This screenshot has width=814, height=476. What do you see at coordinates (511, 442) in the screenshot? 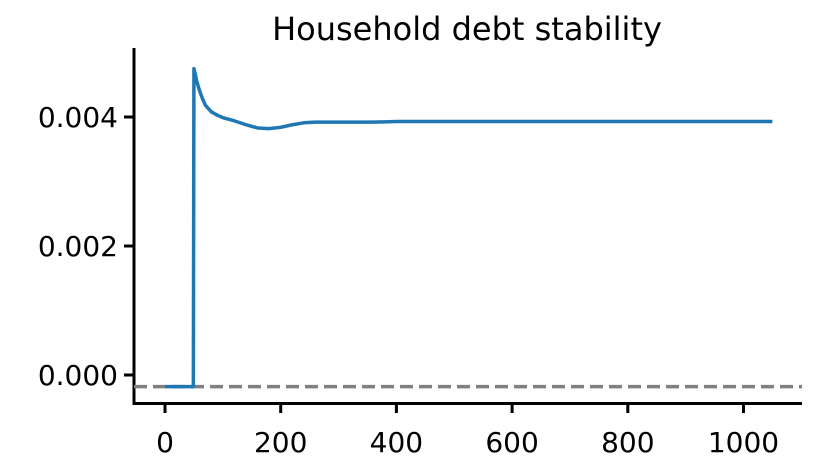
I see `x-tick-label: 600` at bounding box center [511, 442].